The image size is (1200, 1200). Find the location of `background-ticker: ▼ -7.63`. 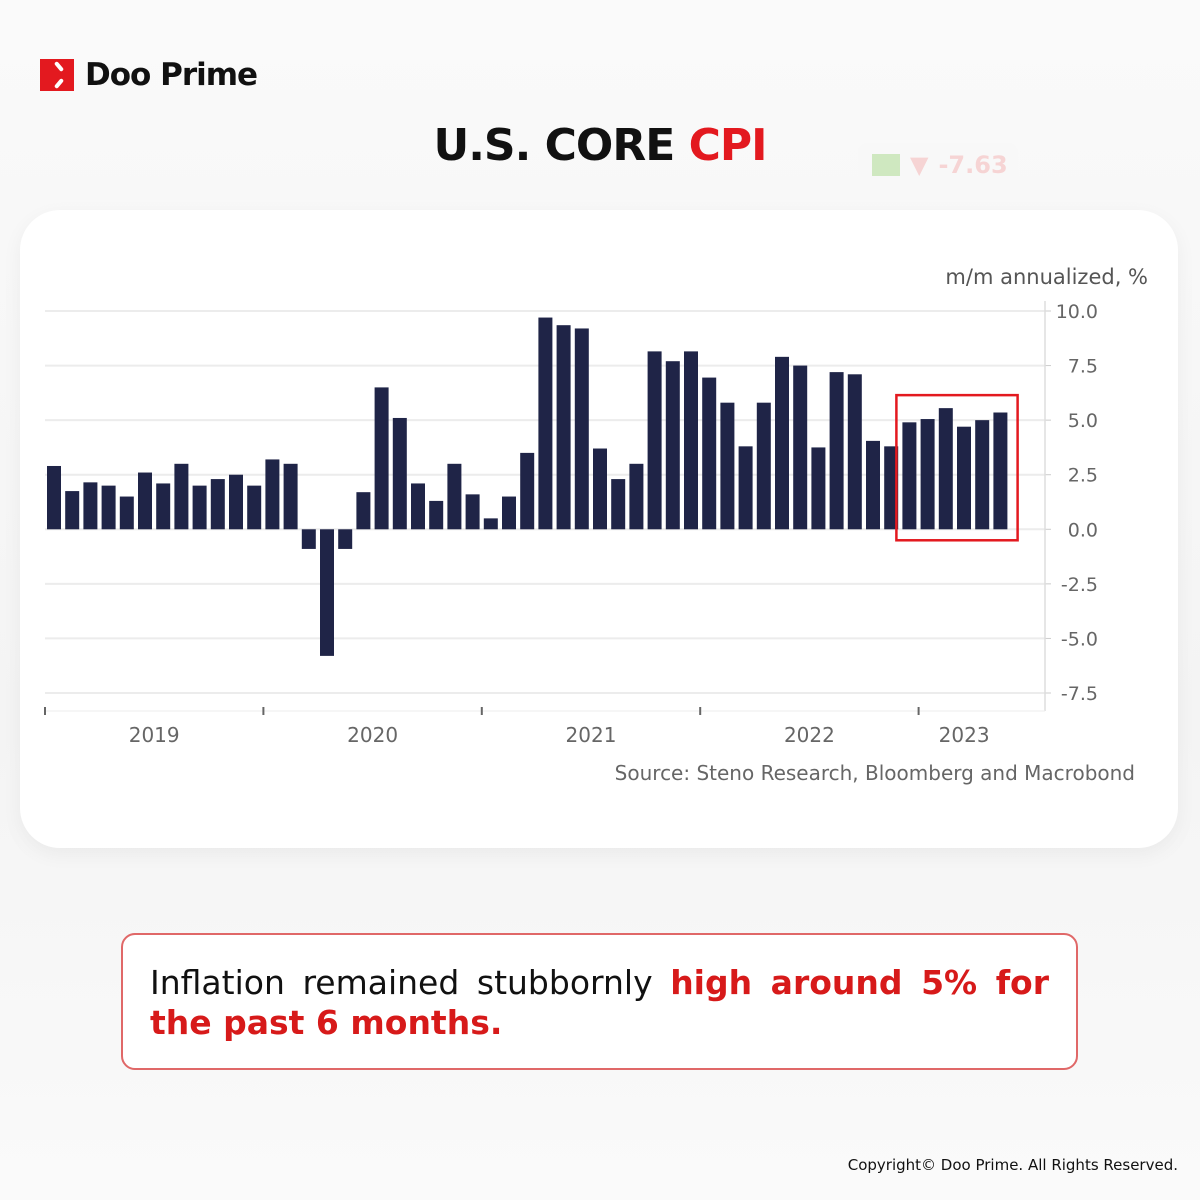

background-ticker: ▼ -7.63 is located at coordinates (938, 165).